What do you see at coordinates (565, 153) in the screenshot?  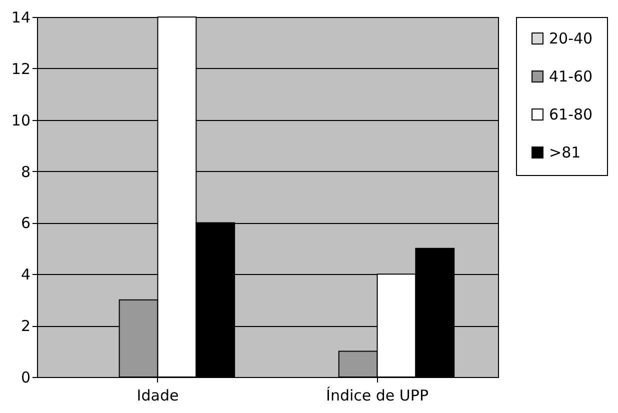 I see `legend-label: >81` at bounding box center [565, 153].